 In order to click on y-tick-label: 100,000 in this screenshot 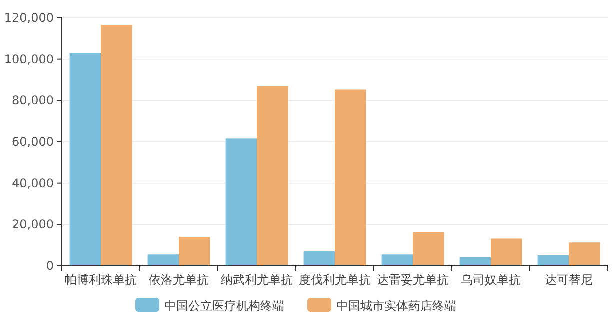, I will do `click(29, 59)`.